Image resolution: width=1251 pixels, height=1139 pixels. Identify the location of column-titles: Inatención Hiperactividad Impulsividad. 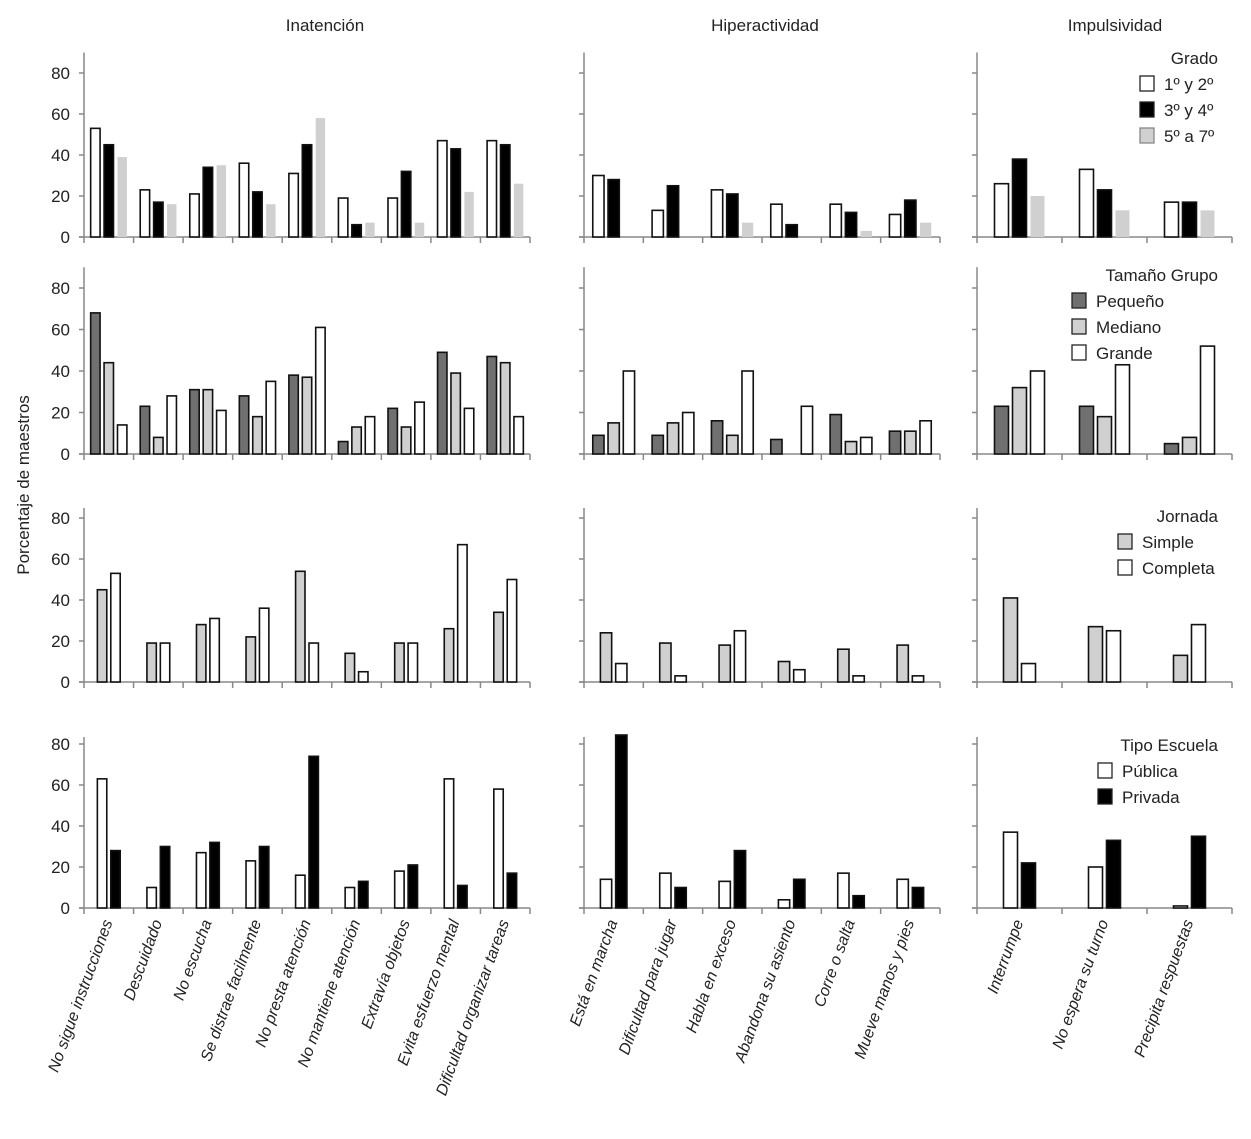
(724, 25).